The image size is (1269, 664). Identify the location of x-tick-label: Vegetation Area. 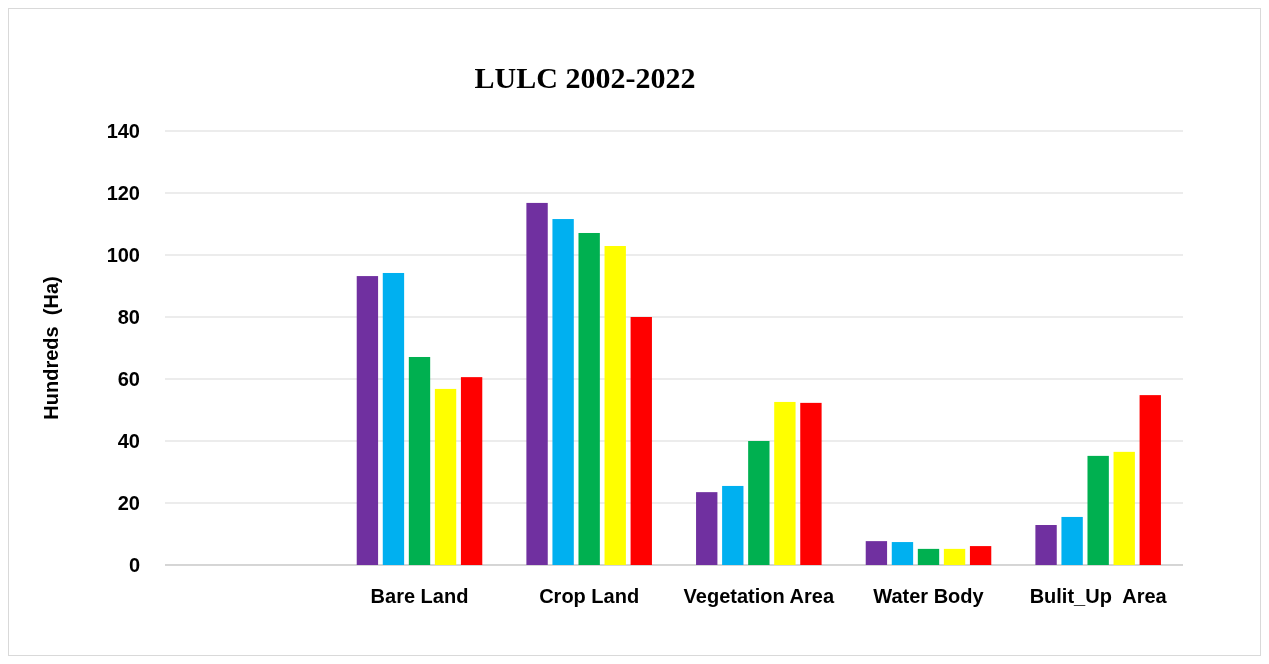
(759, 596).